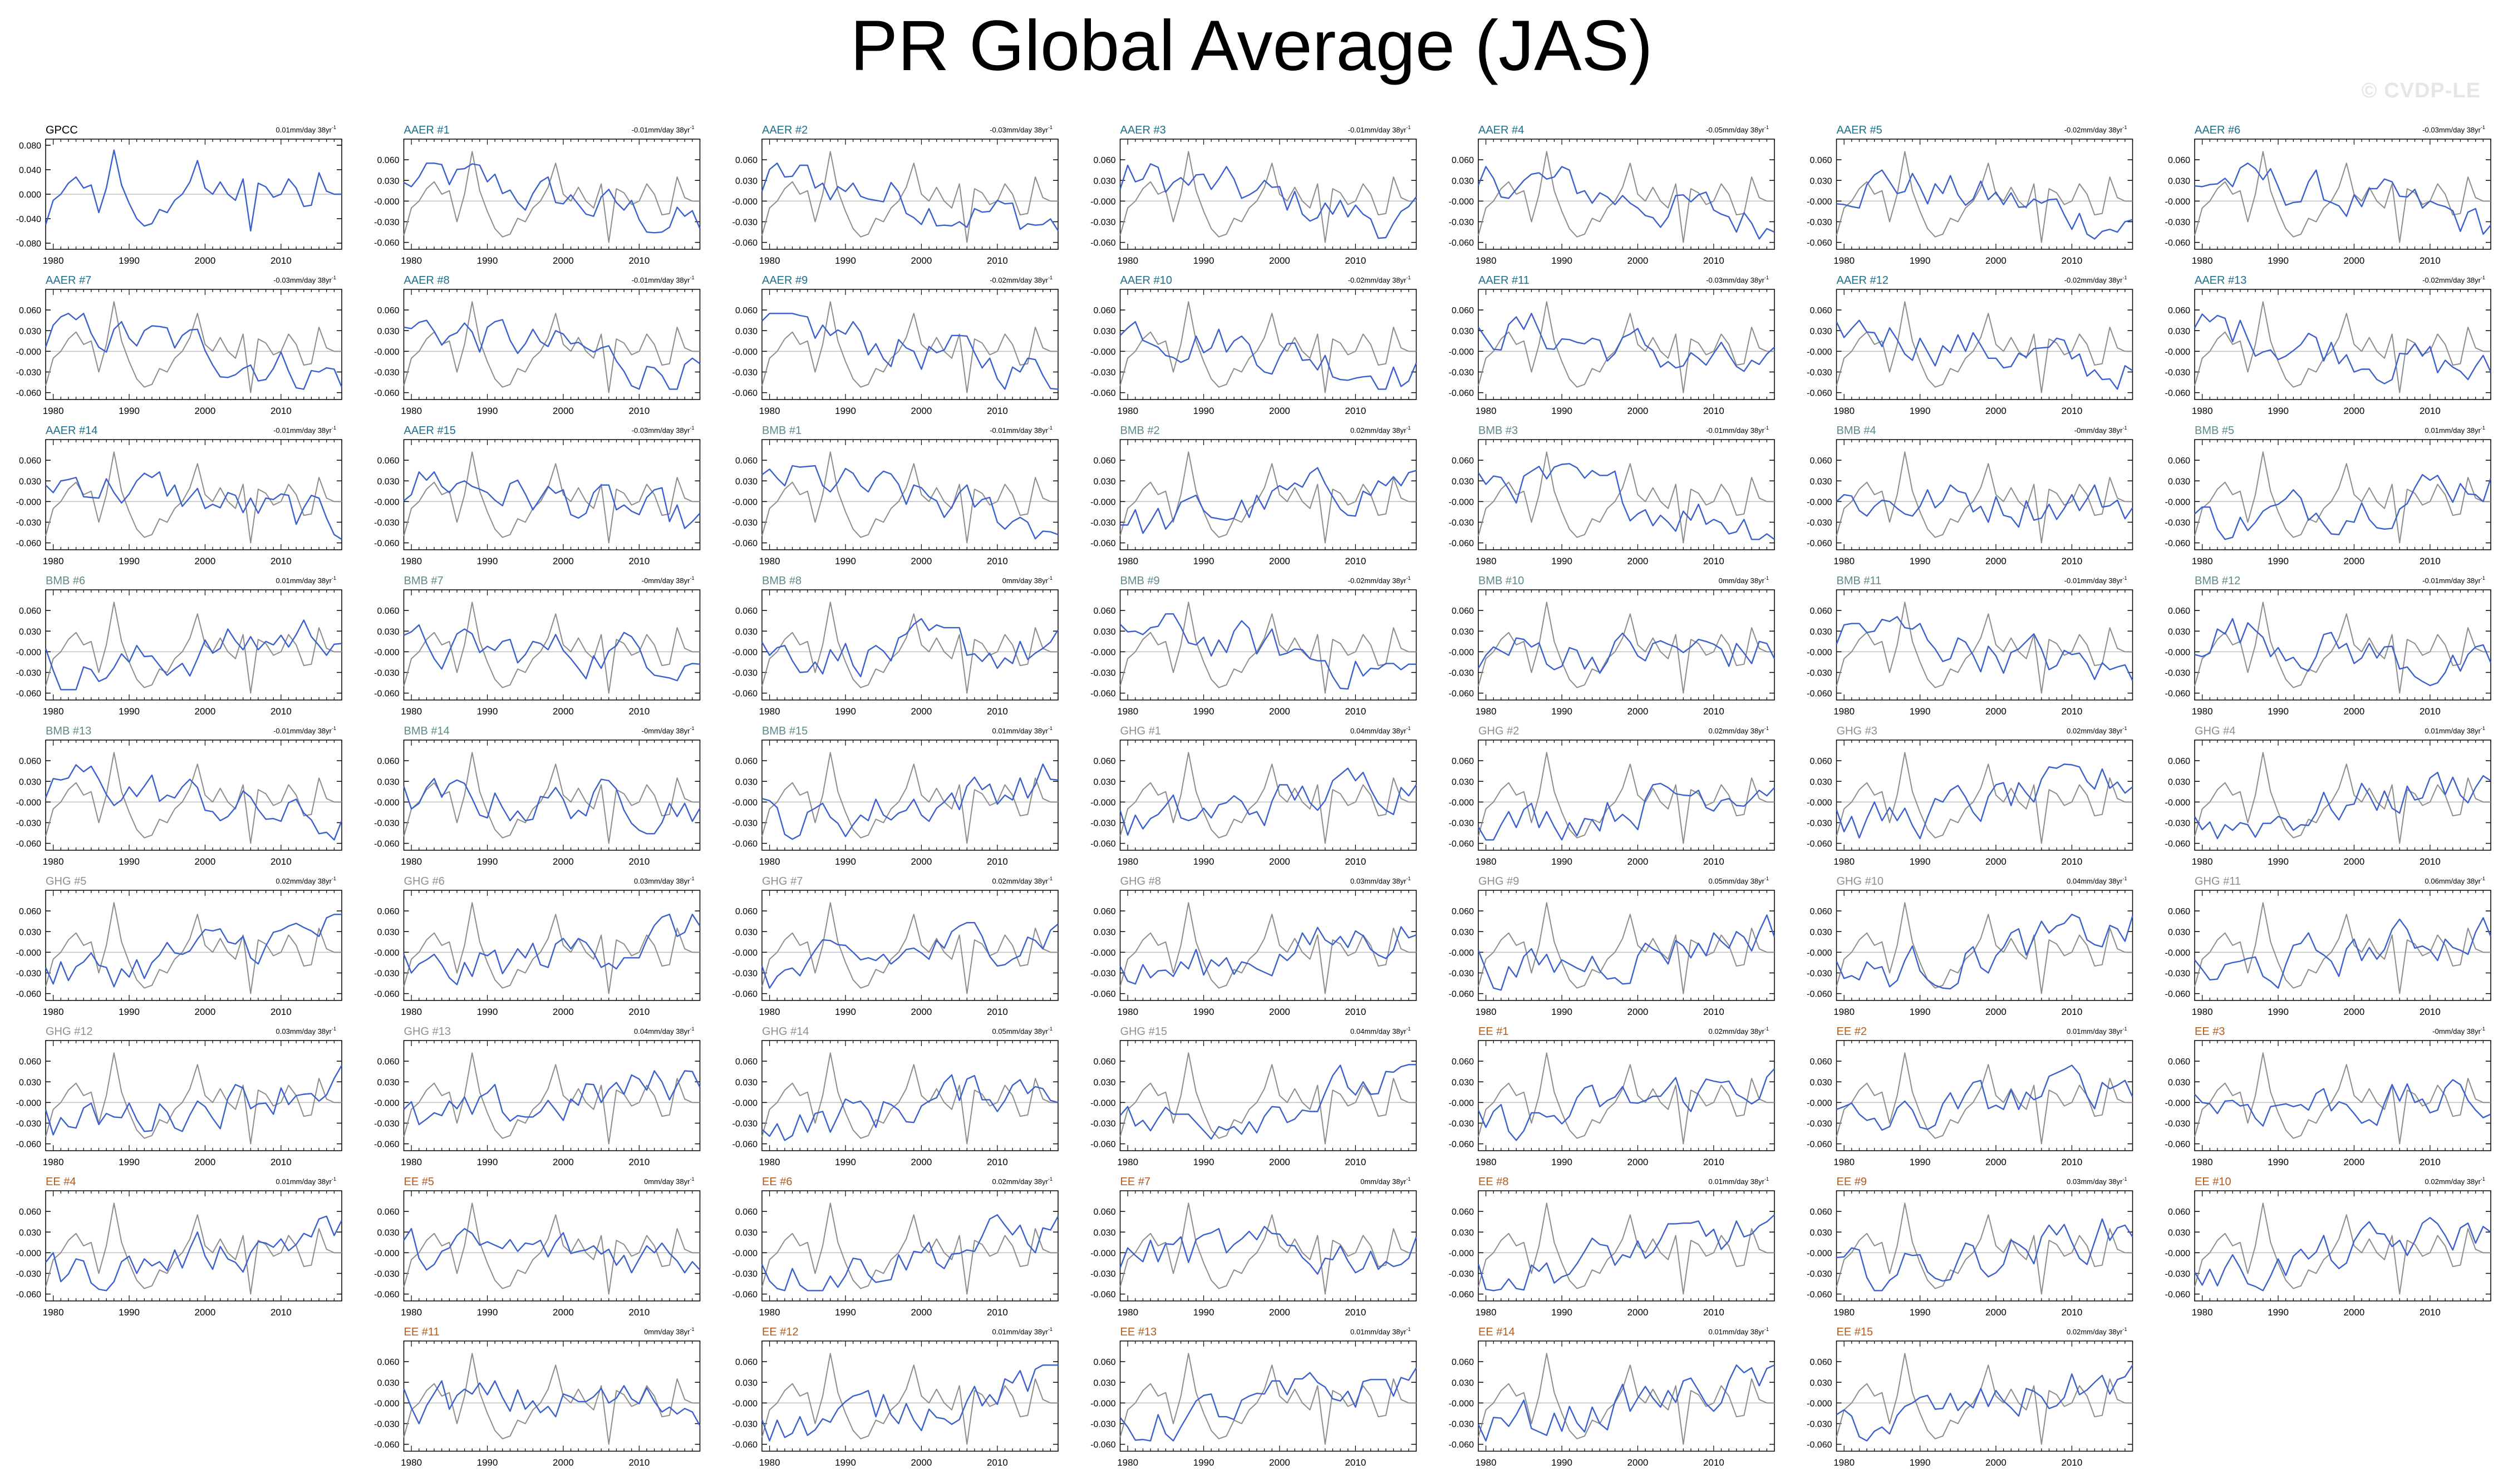 Image resolution: width=2503 pixels, height=1484 pixels. Describe the element at coordinates (427, 731) in the screenshot. I see `panel-label: BMB #14` at that location.